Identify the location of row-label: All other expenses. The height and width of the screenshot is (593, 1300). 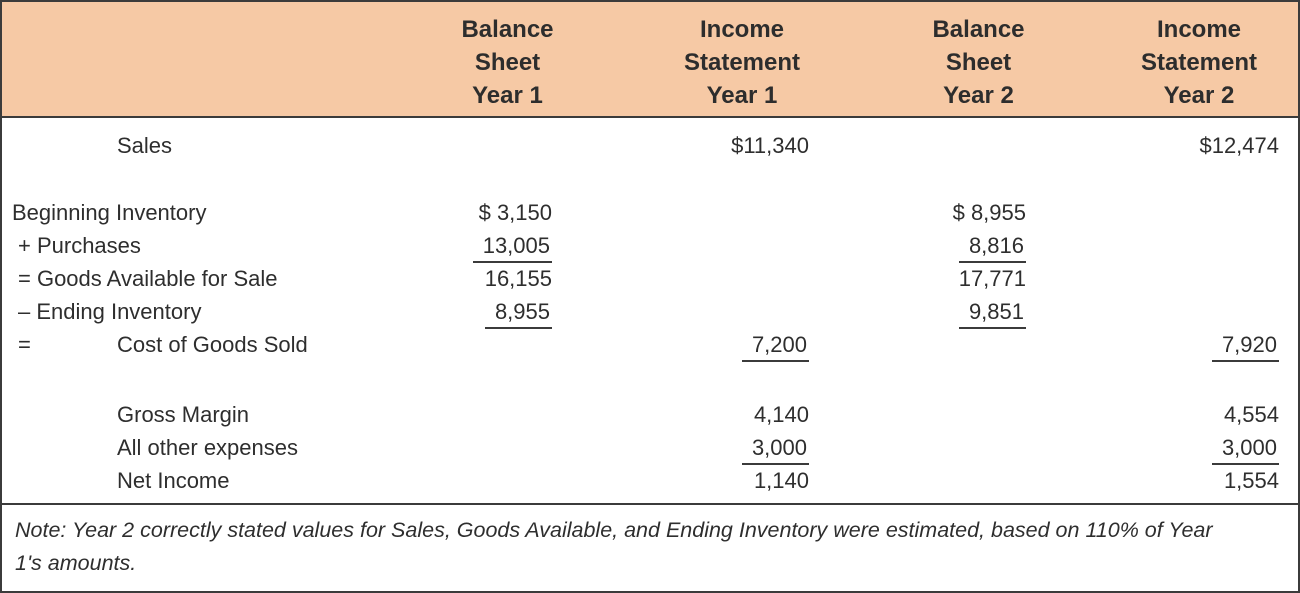
(207, 447).